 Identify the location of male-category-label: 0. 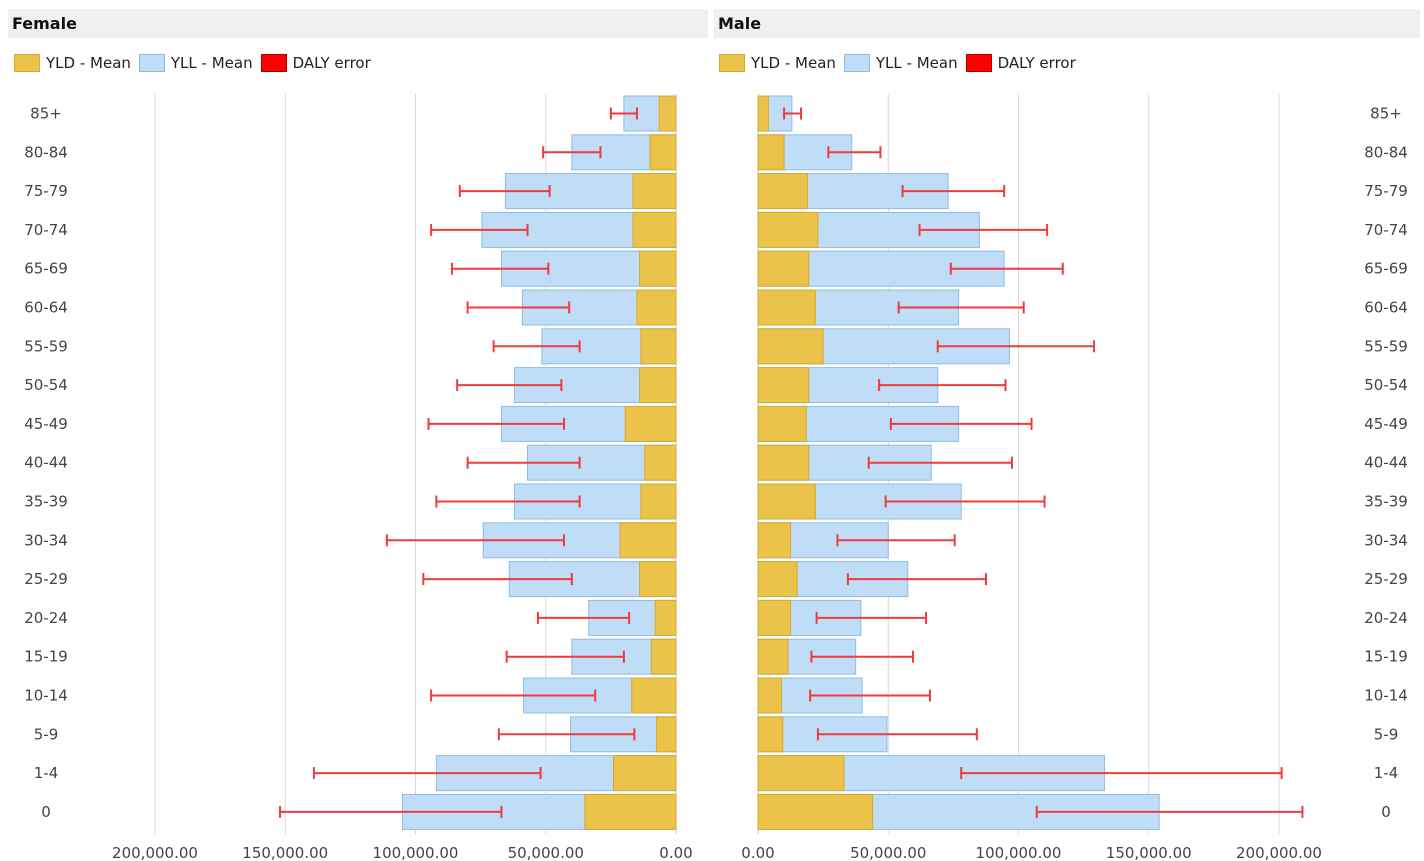
(1386, 812).